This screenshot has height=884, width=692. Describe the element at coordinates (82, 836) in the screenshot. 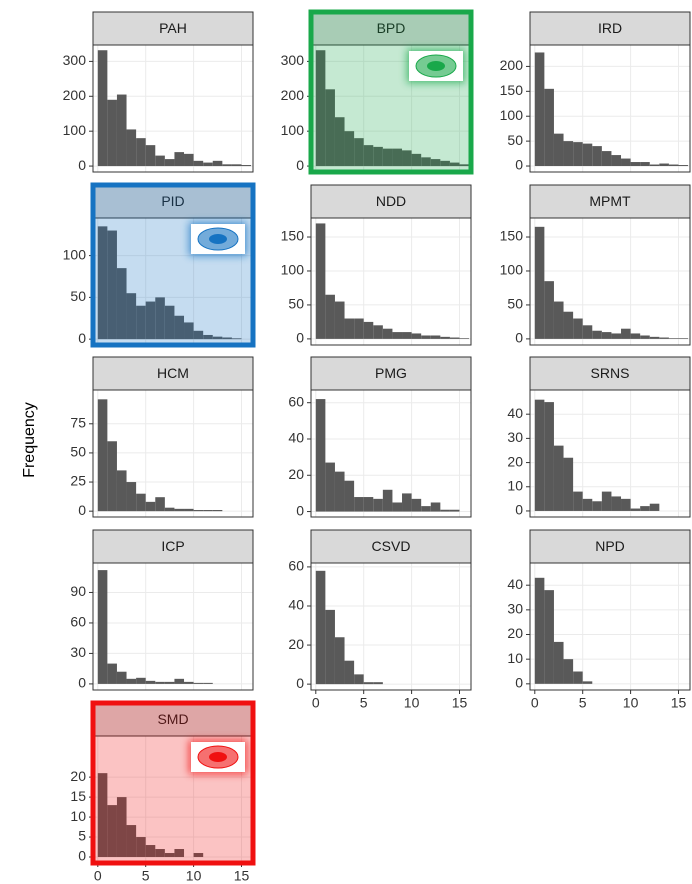

I see `y-tick-label: 5` at that location.